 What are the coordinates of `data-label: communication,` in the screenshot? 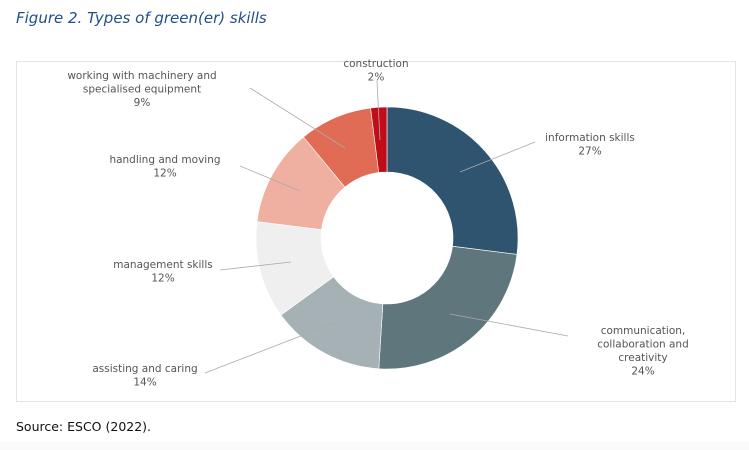 It's located at (643, 331).